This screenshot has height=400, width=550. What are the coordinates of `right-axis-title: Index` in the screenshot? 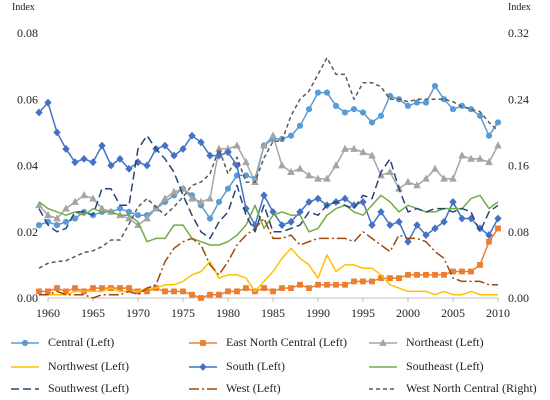 It's located at (519, 7).